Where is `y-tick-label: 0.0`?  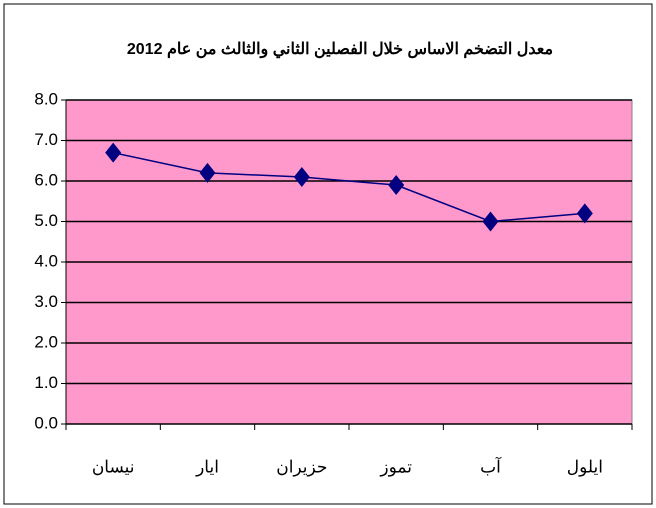
y-tick-label: 0.0 is located at coordinates (46, 422).